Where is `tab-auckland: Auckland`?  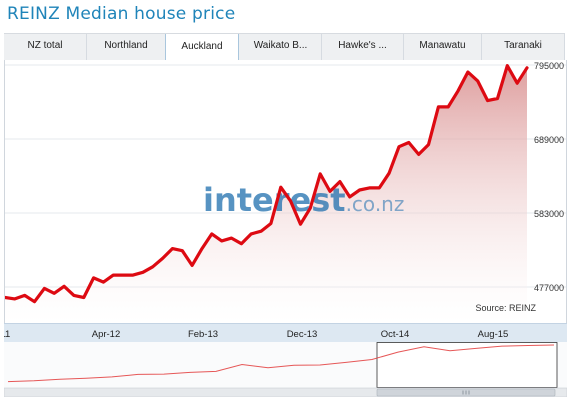 tab-auckland: Auckland is located at coordinates (202, 47).